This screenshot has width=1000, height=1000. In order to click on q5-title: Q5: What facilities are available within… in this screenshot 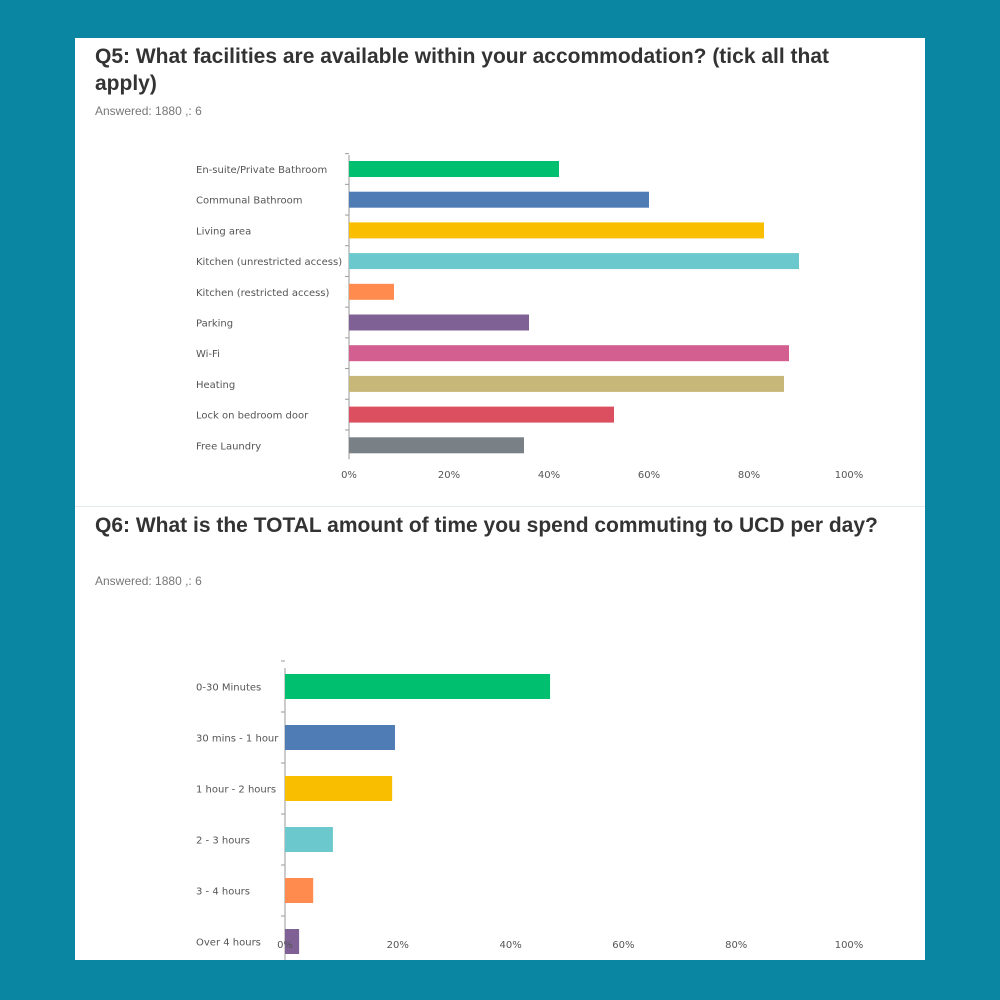, I will do `click(462, 70)`.